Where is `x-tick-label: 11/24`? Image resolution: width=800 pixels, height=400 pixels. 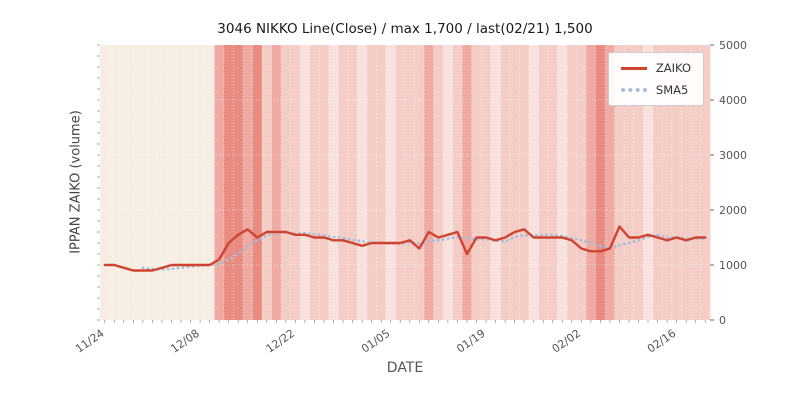
x-tick-label: 11/24 is located at coordinates (89, 341).